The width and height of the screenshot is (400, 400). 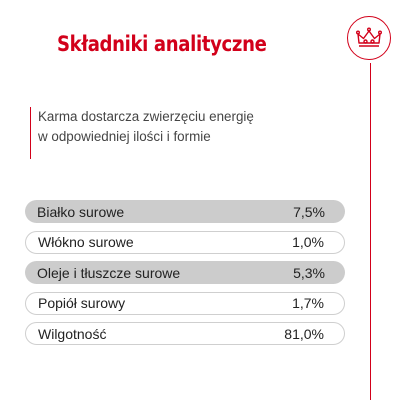 I want to click on nutrient-label: Oleje i tłuszcze surowe, so click(x=109, y=272).